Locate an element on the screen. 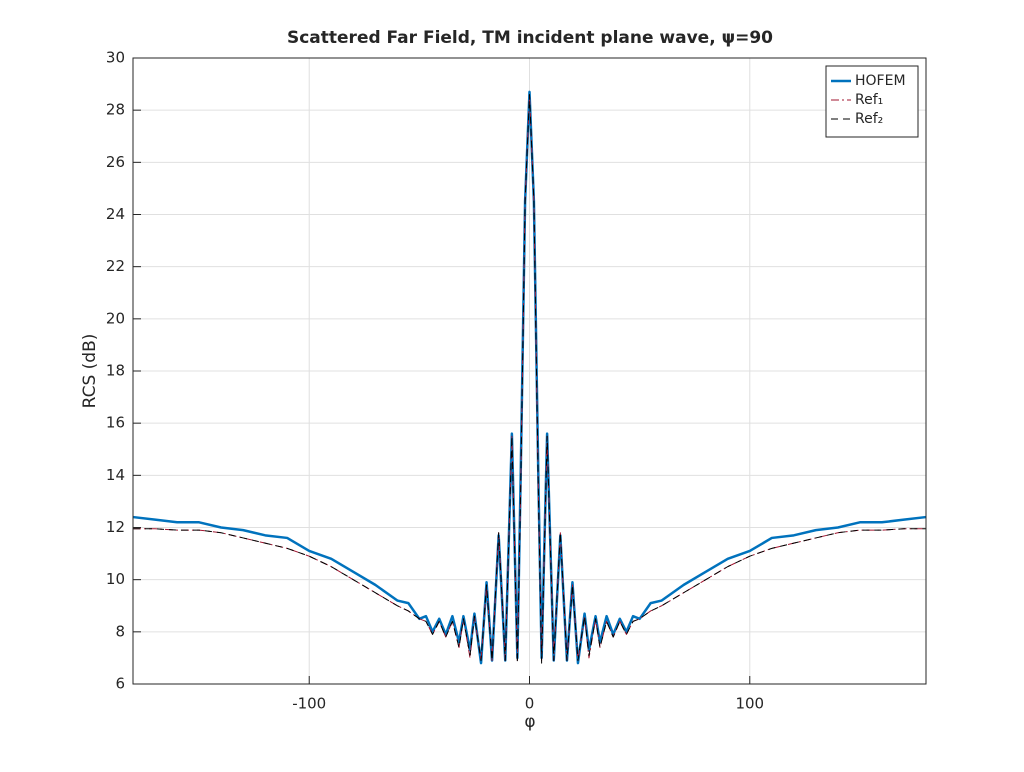 This screenshot has height=772, width=1024. y-tick-label: 14 is located at coordinates (115, 475).